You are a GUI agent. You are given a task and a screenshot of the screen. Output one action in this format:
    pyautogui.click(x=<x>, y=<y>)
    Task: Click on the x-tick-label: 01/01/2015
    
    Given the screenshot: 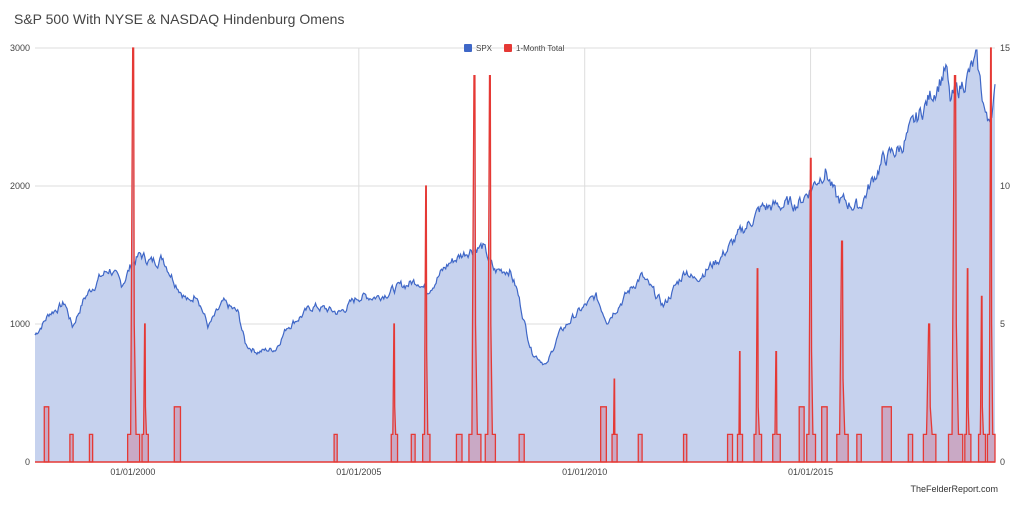 What is the action you would take?
    pyautogui.click(x=810, y=472)
    